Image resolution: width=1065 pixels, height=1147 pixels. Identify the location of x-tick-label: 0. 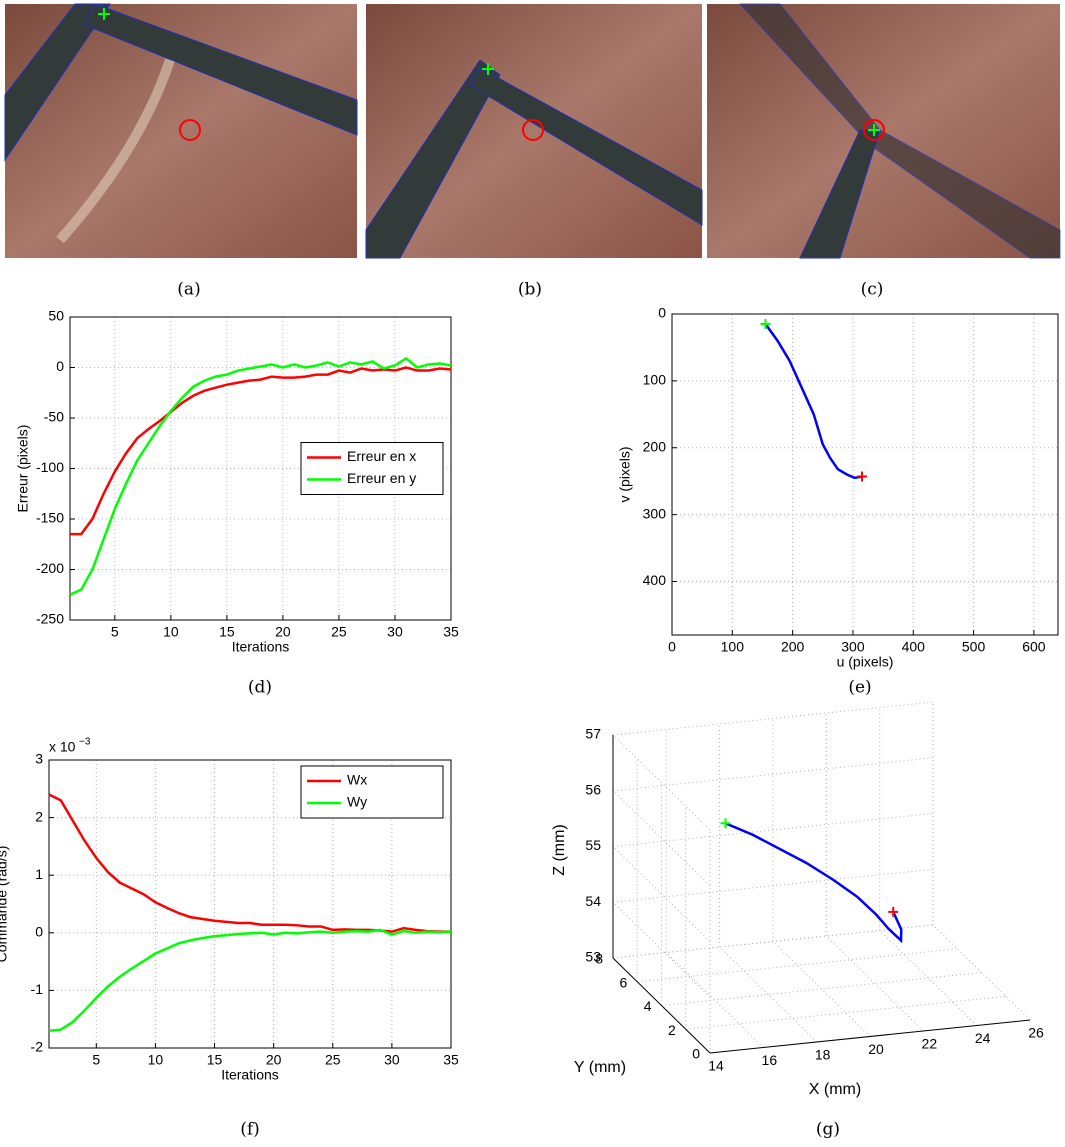
(672, 647).